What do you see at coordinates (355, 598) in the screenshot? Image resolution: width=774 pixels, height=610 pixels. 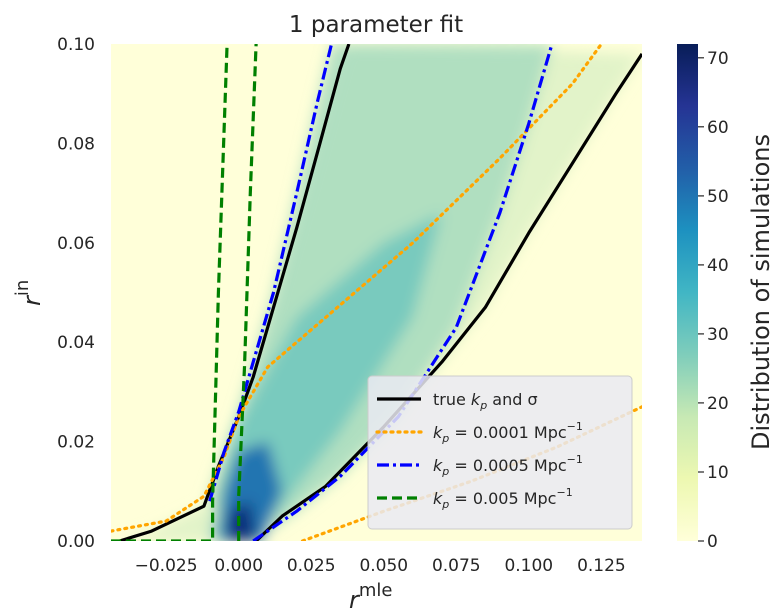 I see `x-axis-label-main: r` at bounding box center [355, 598].